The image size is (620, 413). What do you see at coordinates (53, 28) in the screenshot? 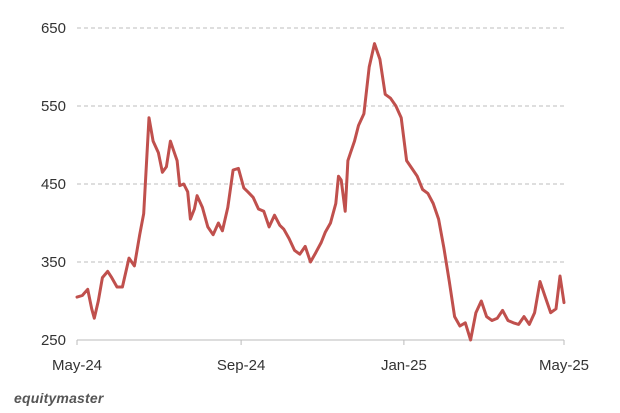
I see `y-tick-label: 650` at bounding box center [53, 28].